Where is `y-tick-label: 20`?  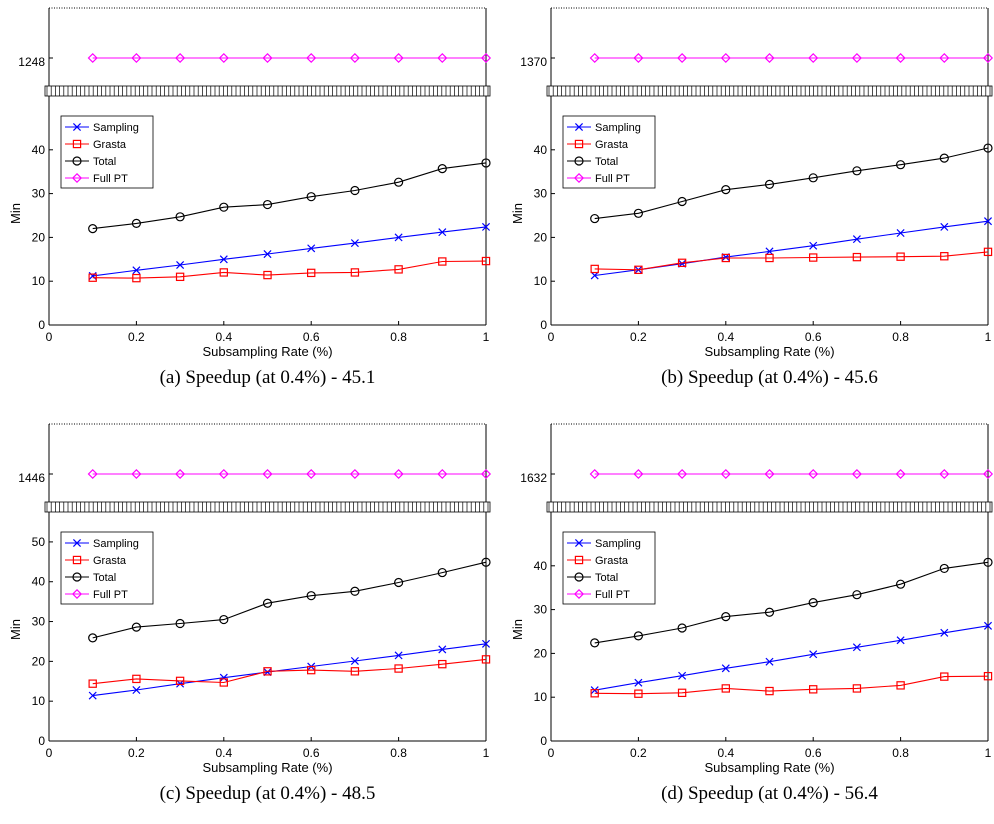 y-tick-label: 20 is located at coordinates (39, 237).